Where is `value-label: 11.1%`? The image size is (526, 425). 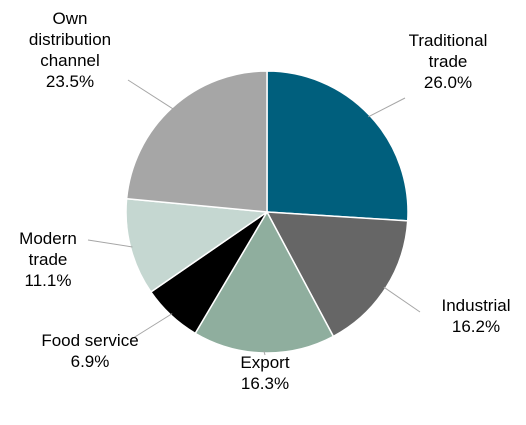
value-label: 11.1% is located at coordinates (48, 280).